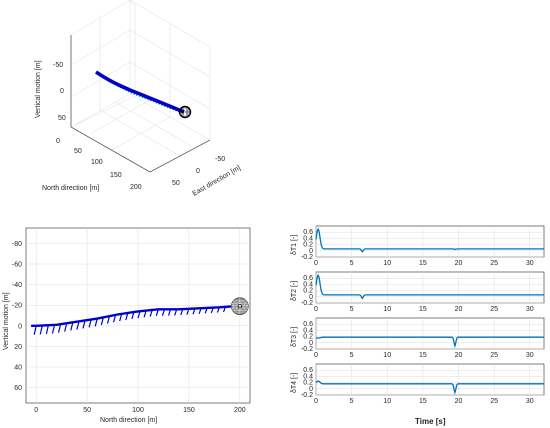  Describe the element at coordinates (17, 306) in the screenshot. I see `y-tick-label: -20` at that location.